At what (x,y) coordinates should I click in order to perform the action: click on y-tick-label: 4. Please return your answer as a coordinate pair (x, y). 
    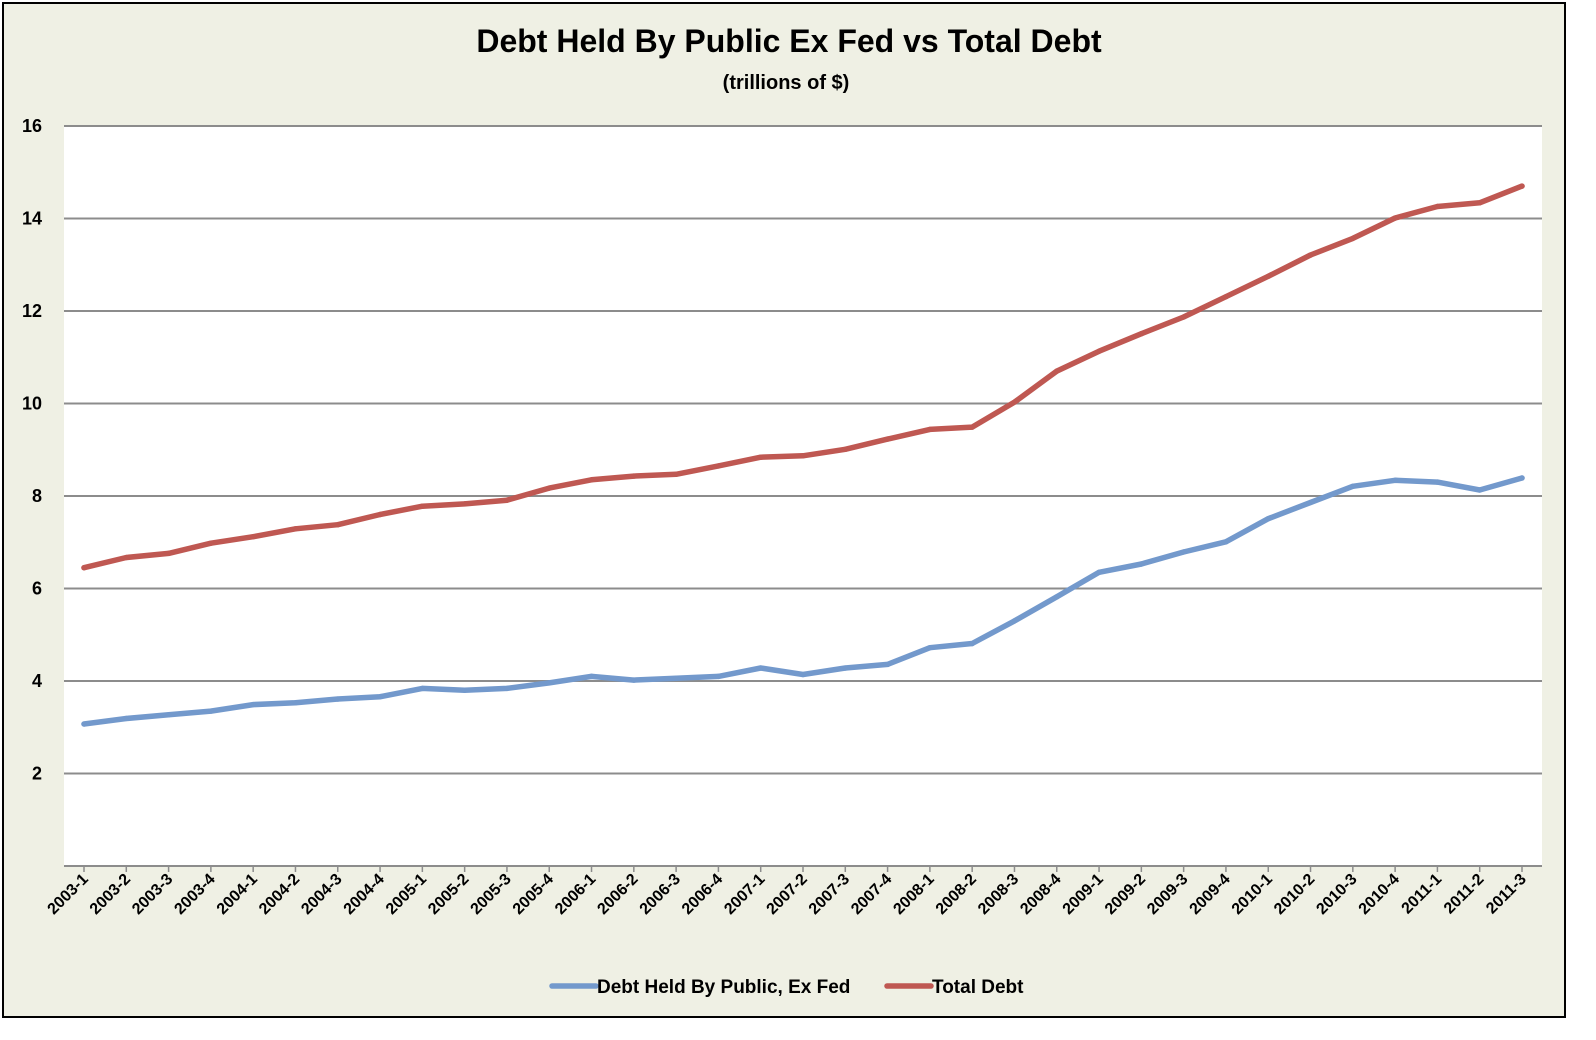
    Looking at the image, I should click on (37, 681).